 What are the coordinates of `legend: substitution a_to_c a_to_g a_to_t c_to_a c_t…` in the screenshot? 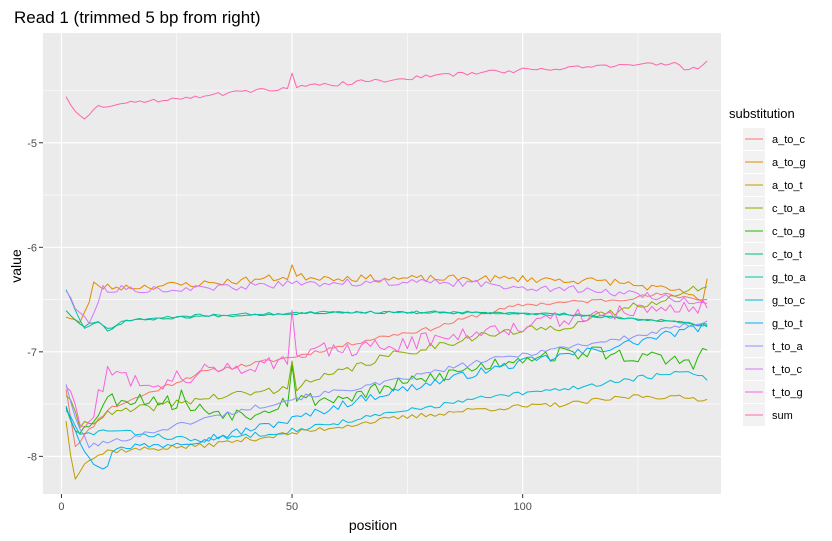 It's located at (768, 266).